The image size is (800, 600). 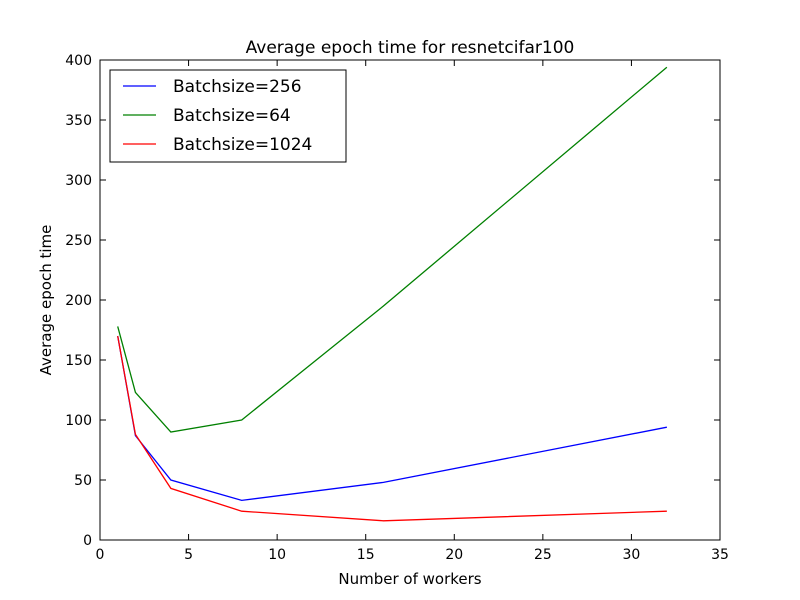 What do you see at coordinates (188, 555) in the screenshot?
I see `x-tick-label: 5` at bounding box center [188, 555].